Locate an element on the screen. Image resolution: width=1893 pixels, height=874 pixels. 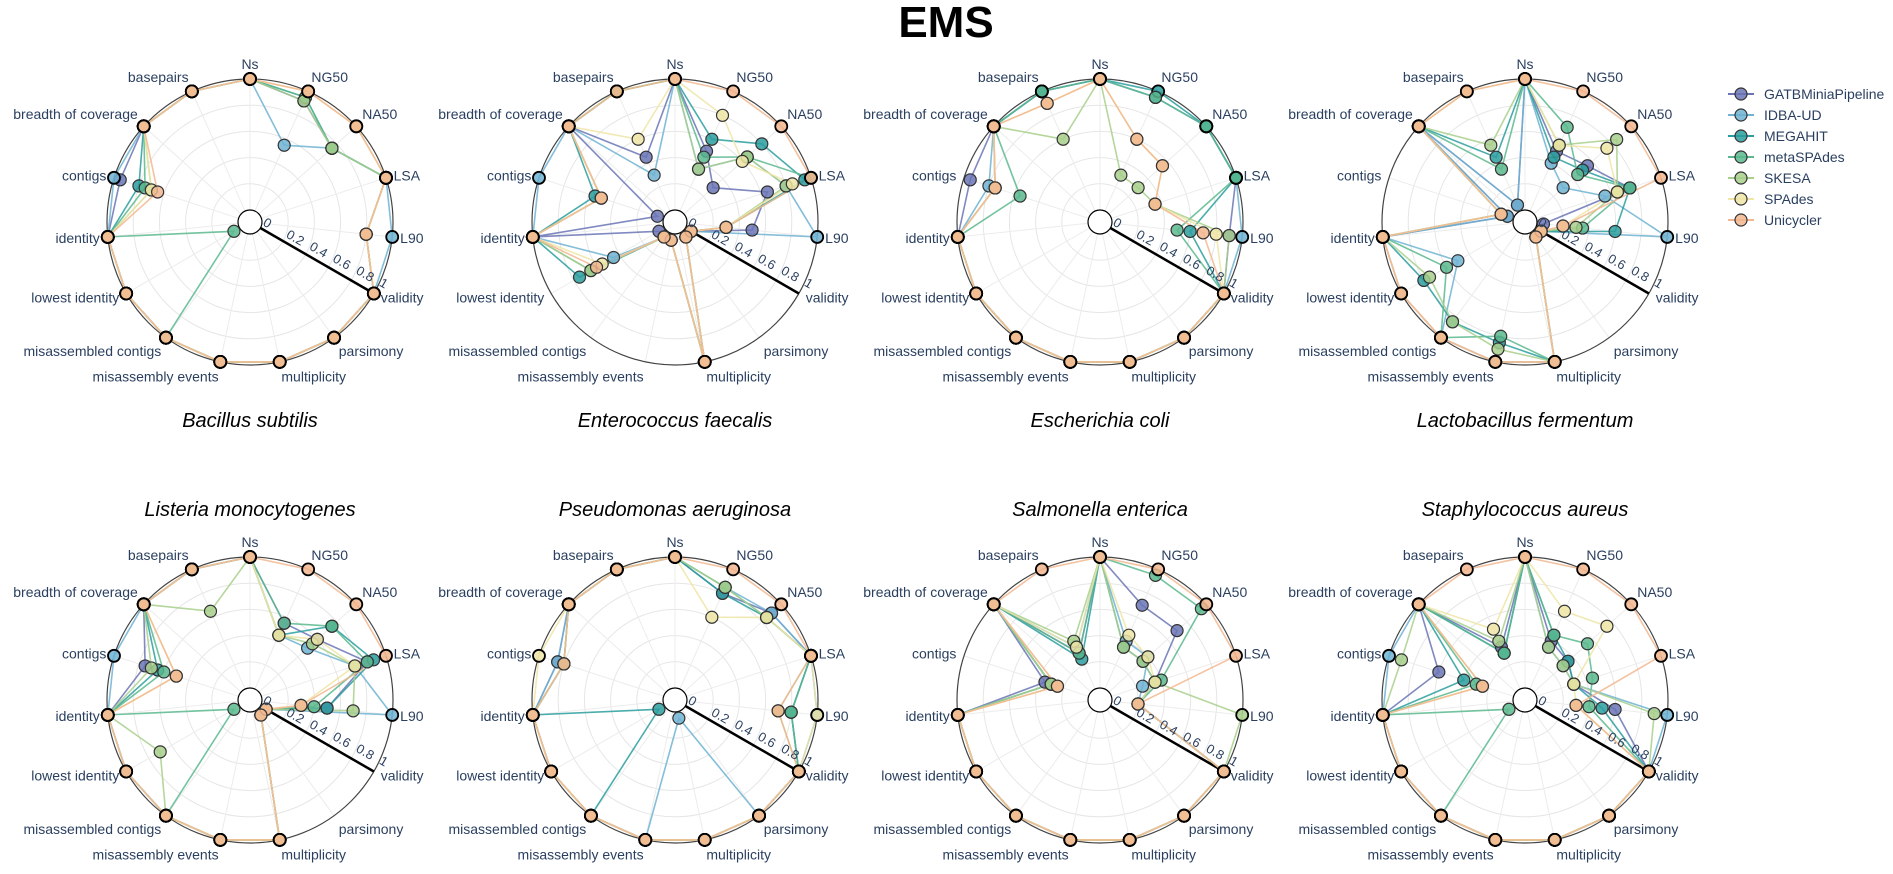
panel-title: Escherichia coli is located at coordinates (1101, 421).